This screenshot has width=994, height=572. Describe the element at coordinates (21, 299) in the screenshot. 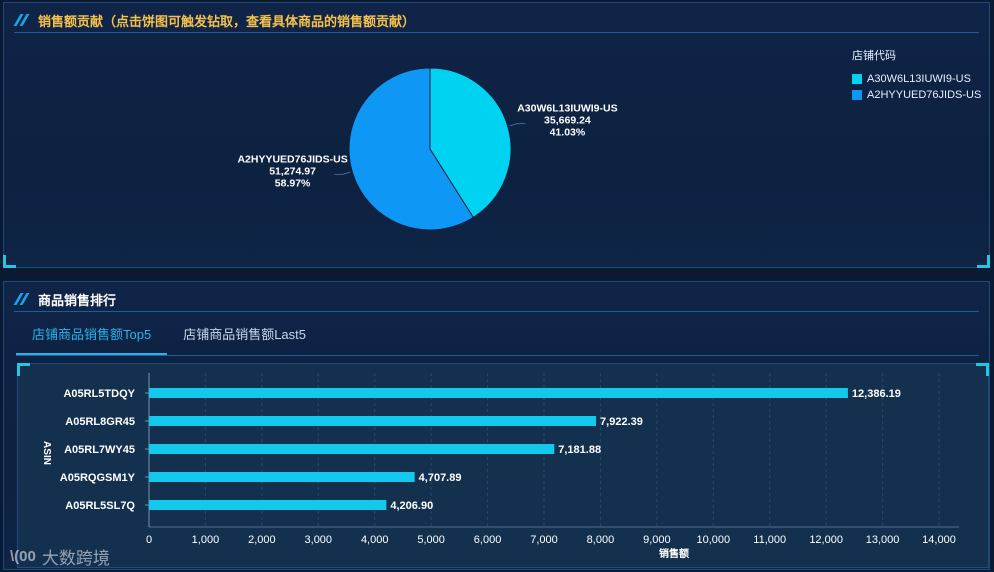

I see `double-slash-icon` at that location.